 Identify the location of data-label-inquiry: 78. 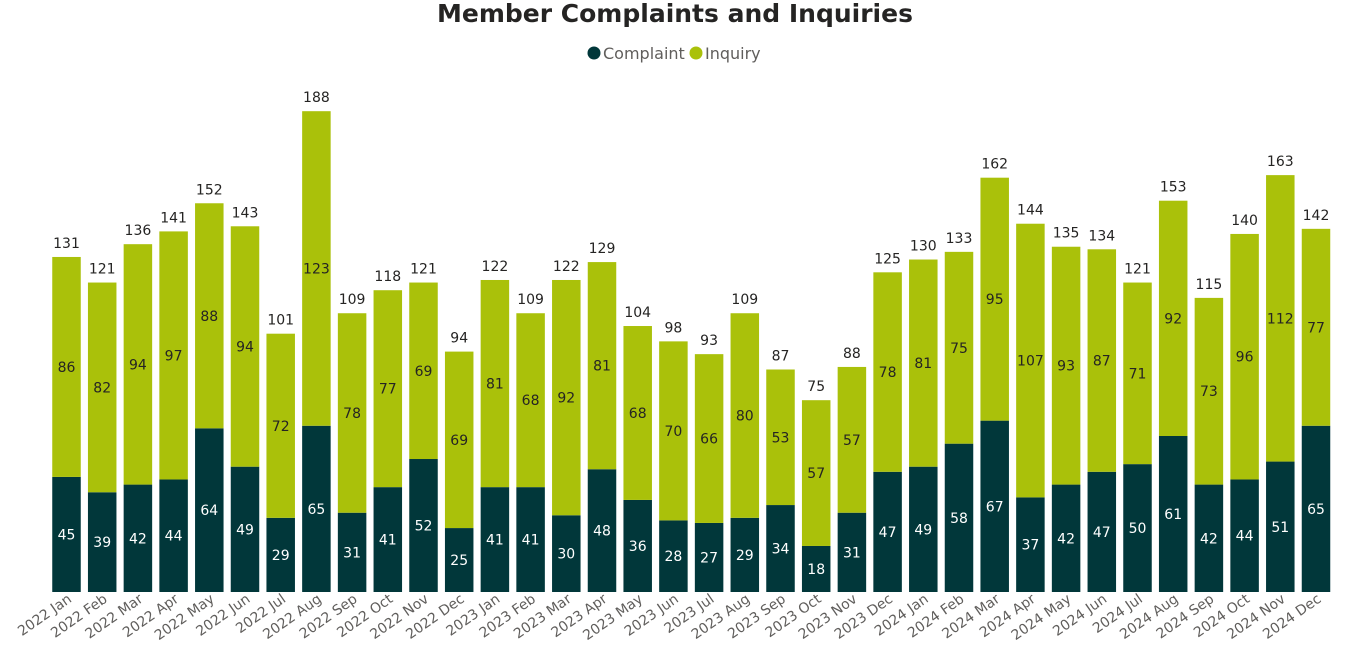
(352, 414).